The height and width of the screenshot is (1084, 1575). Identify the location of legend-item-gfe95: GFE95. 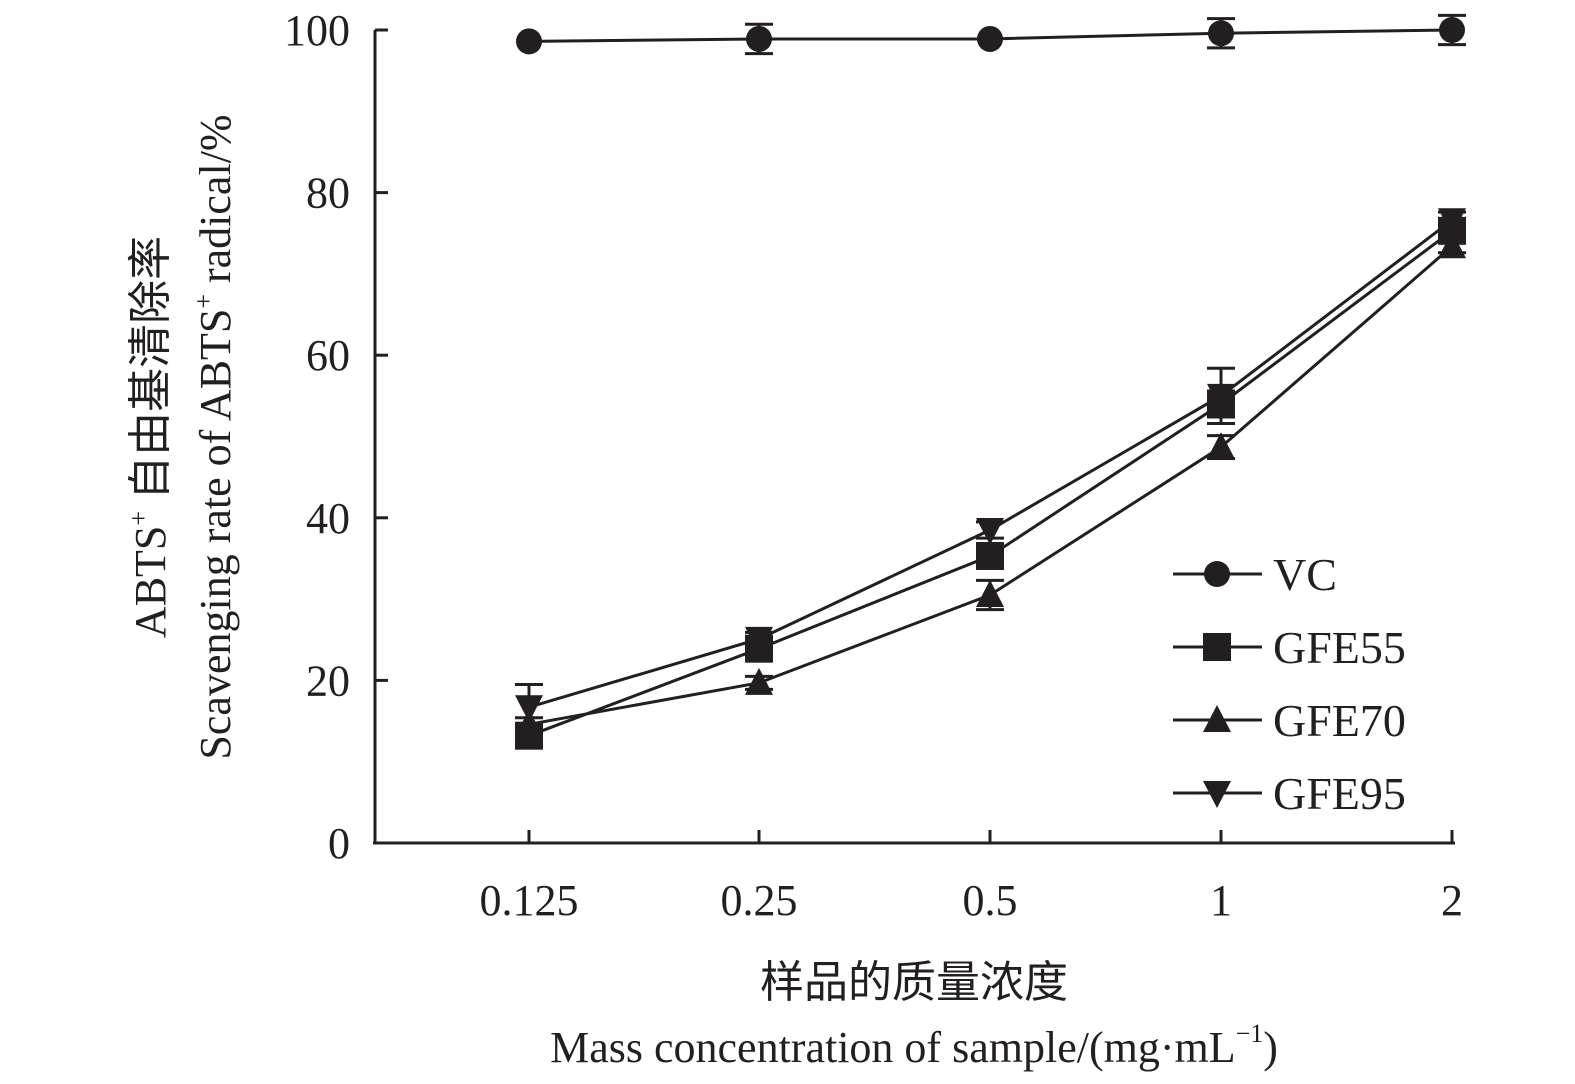
(1289, 793).